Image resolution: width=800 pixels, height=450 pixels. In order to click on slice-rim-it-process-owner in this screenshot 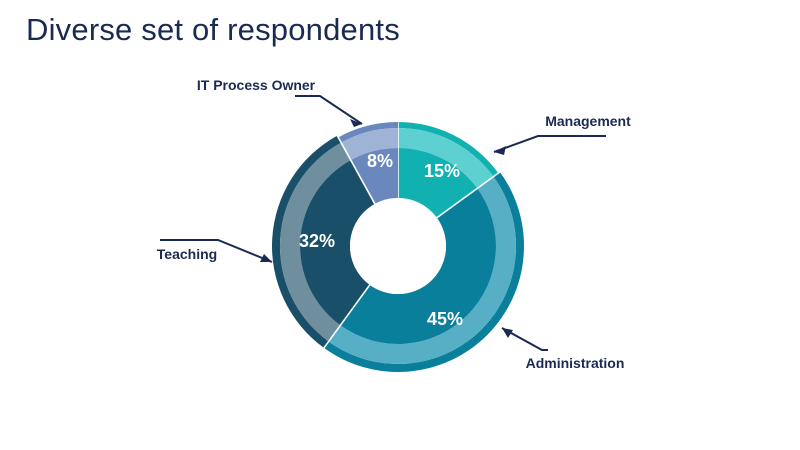, I will do `click(368, 132)`.